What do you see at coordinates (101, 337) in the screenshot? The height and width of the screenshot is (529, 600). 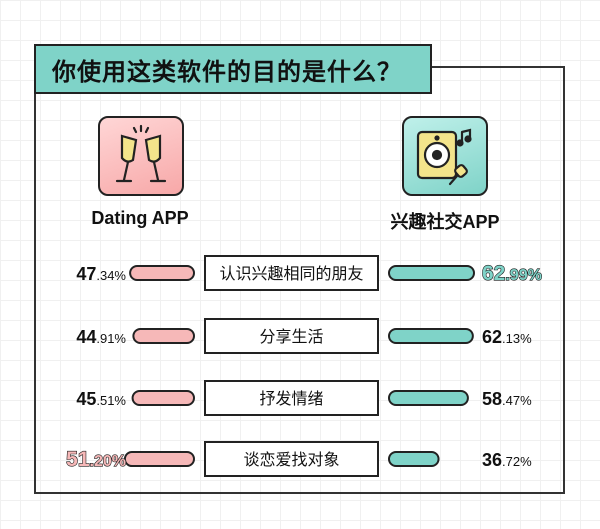 I see `dating-app-value-label: 44.91%` at bounding box center [101, 337].